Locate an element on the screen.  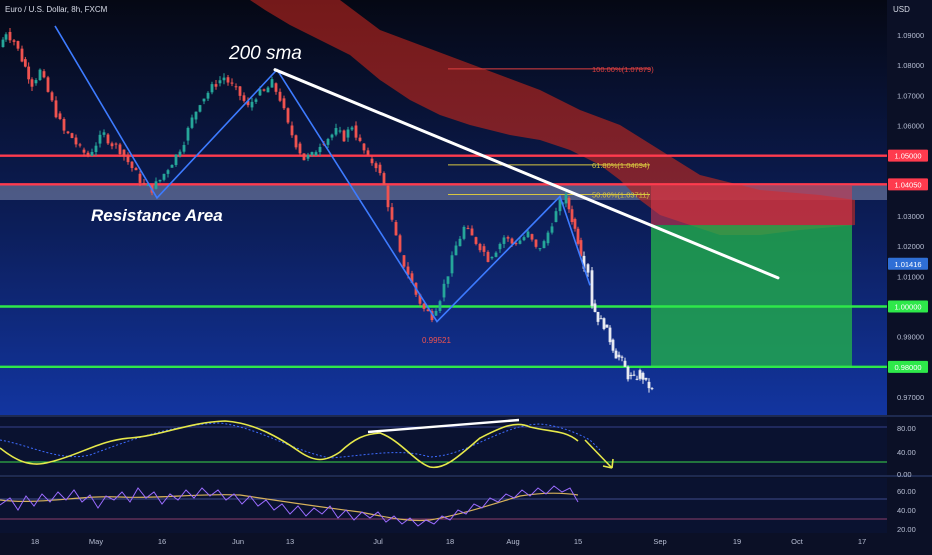
time-tick-label: Aug is located at coordinates (512, 541).